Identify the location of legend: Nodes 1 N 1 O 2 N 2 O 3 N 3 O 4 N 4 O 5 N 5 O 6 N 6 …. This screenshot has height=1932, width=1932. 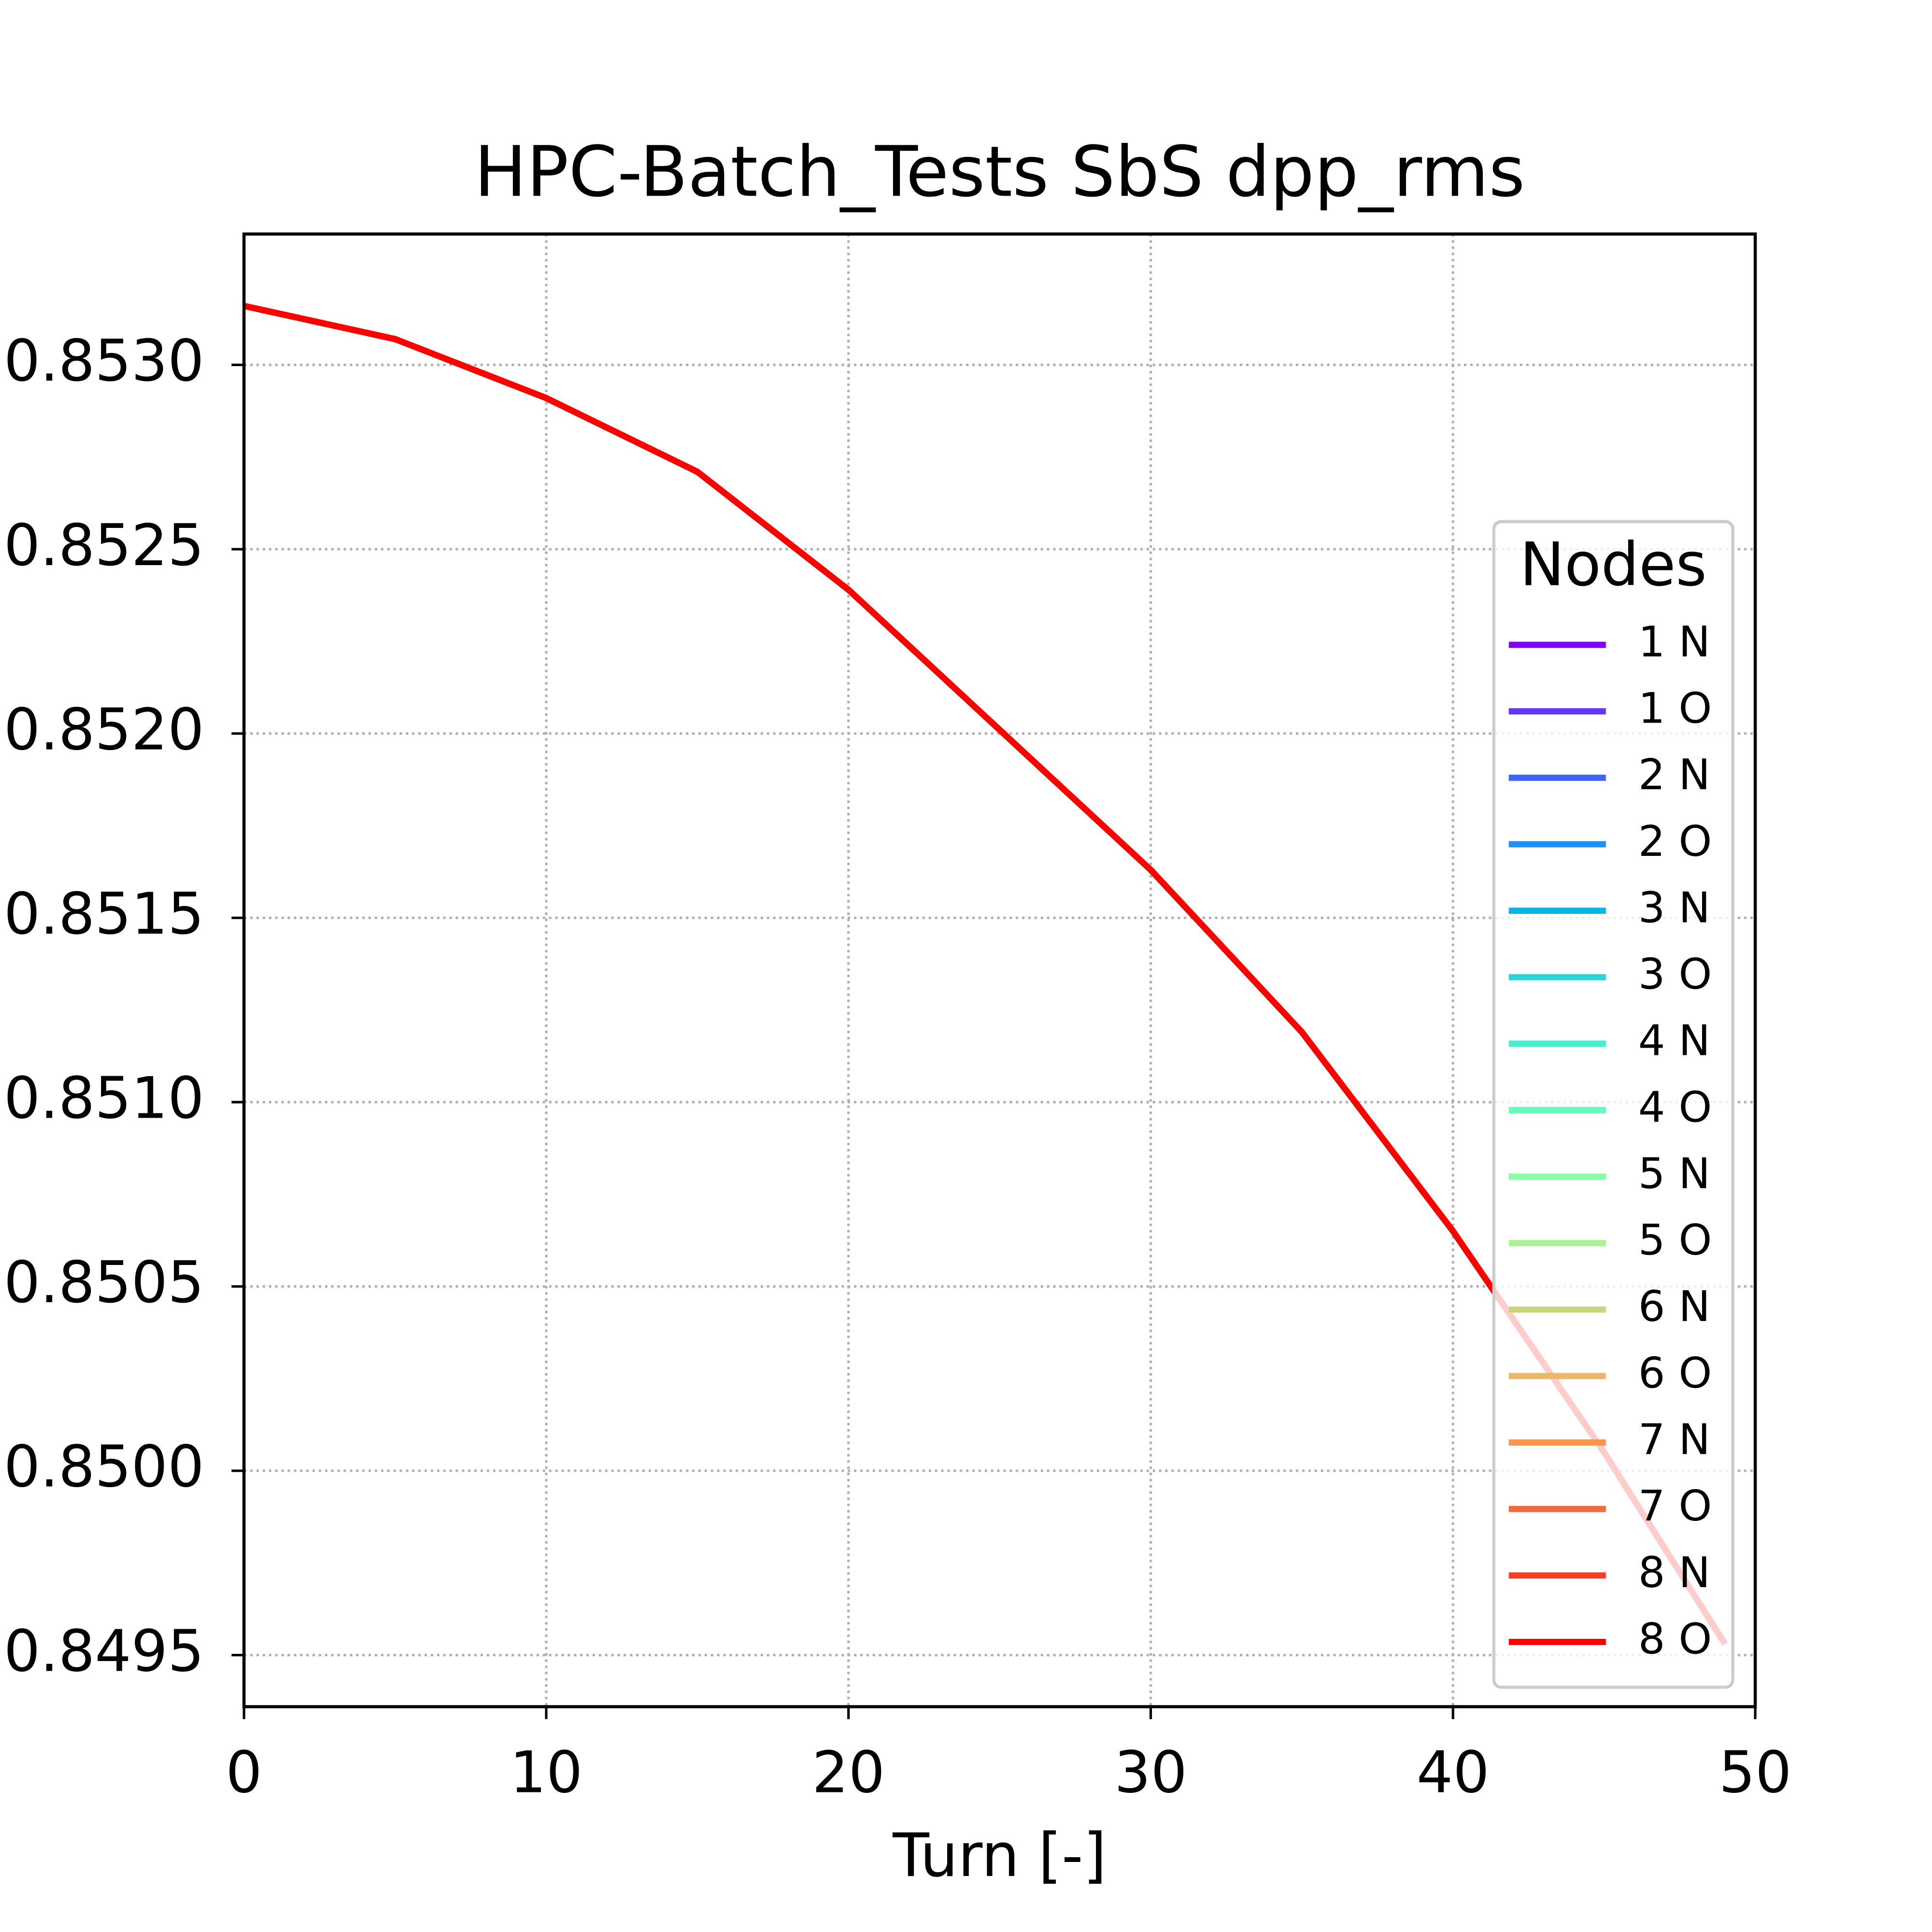
(1613, 1104).